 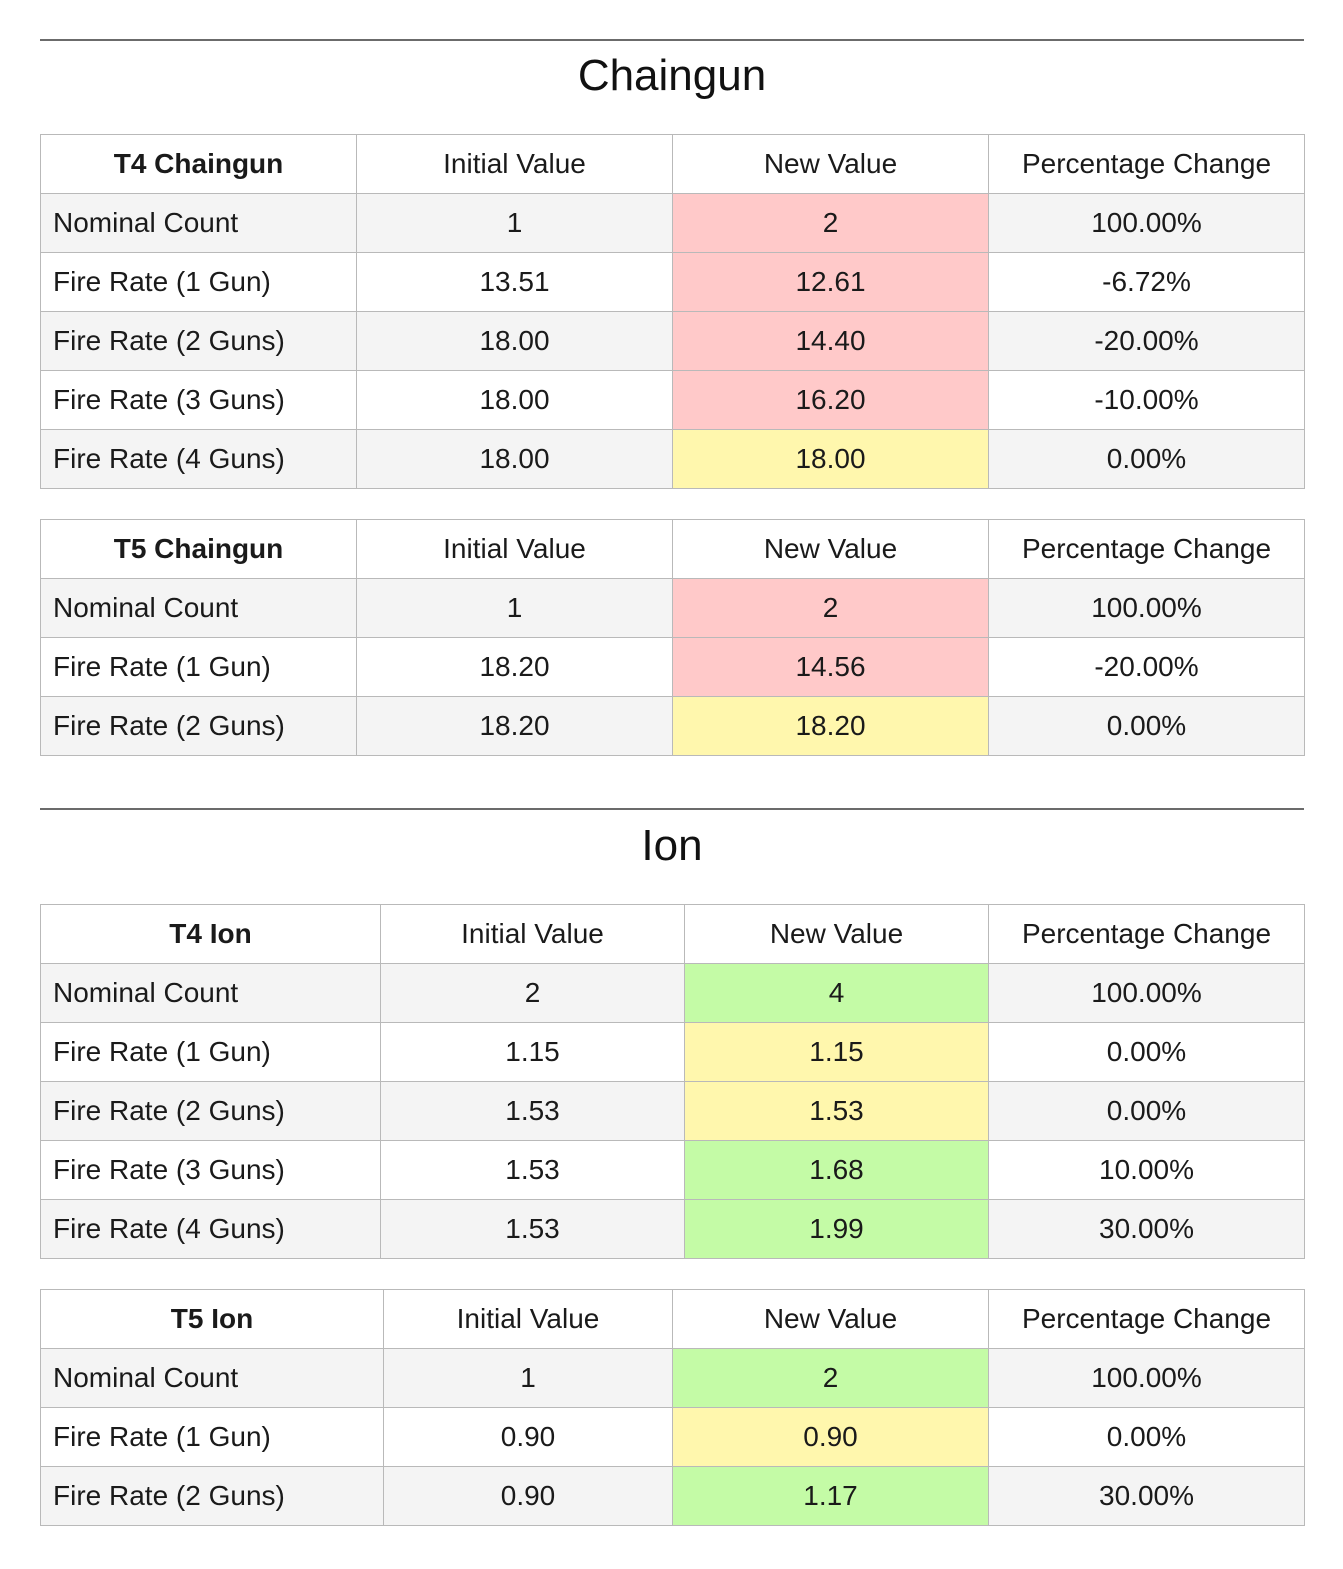 I want to click on percentage-change-cell: -6.72%, so click(x=1146, y=282).